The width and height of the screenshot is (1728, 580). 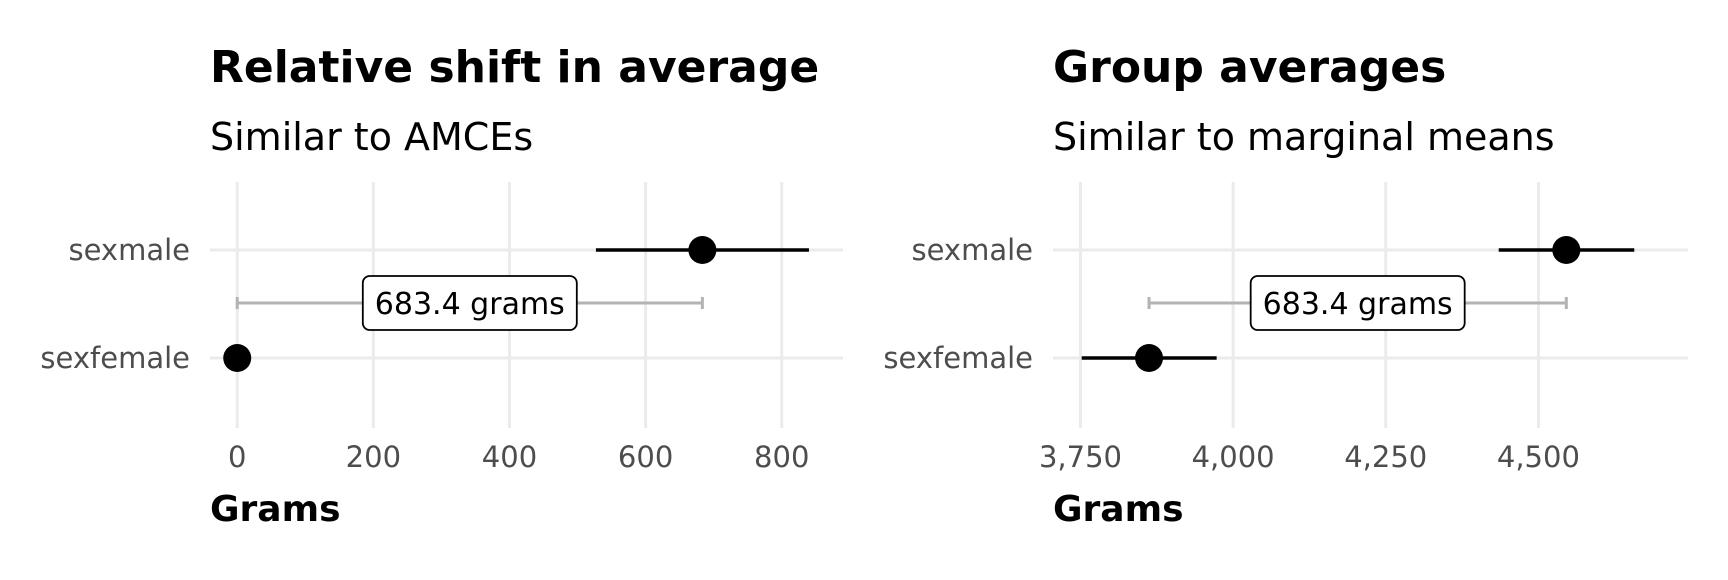 What do you see at coordinates (1538, 457) in the screenshot?
I see `x-tick-label: 4,500` at bounding box center [1538, 457].